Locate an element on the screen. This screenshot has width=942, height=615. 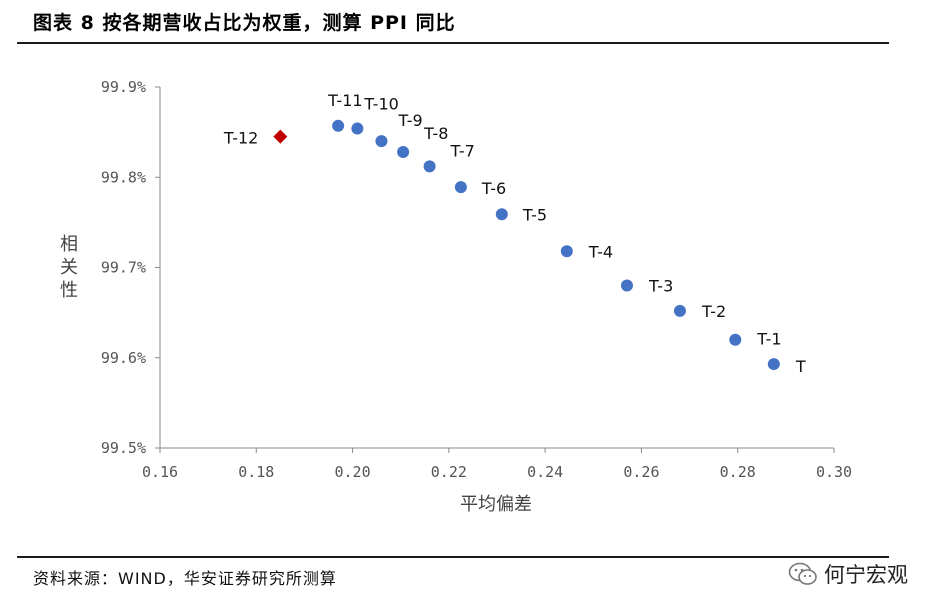
y-tick-label: 99.9% is located at coordinates (123, 87).